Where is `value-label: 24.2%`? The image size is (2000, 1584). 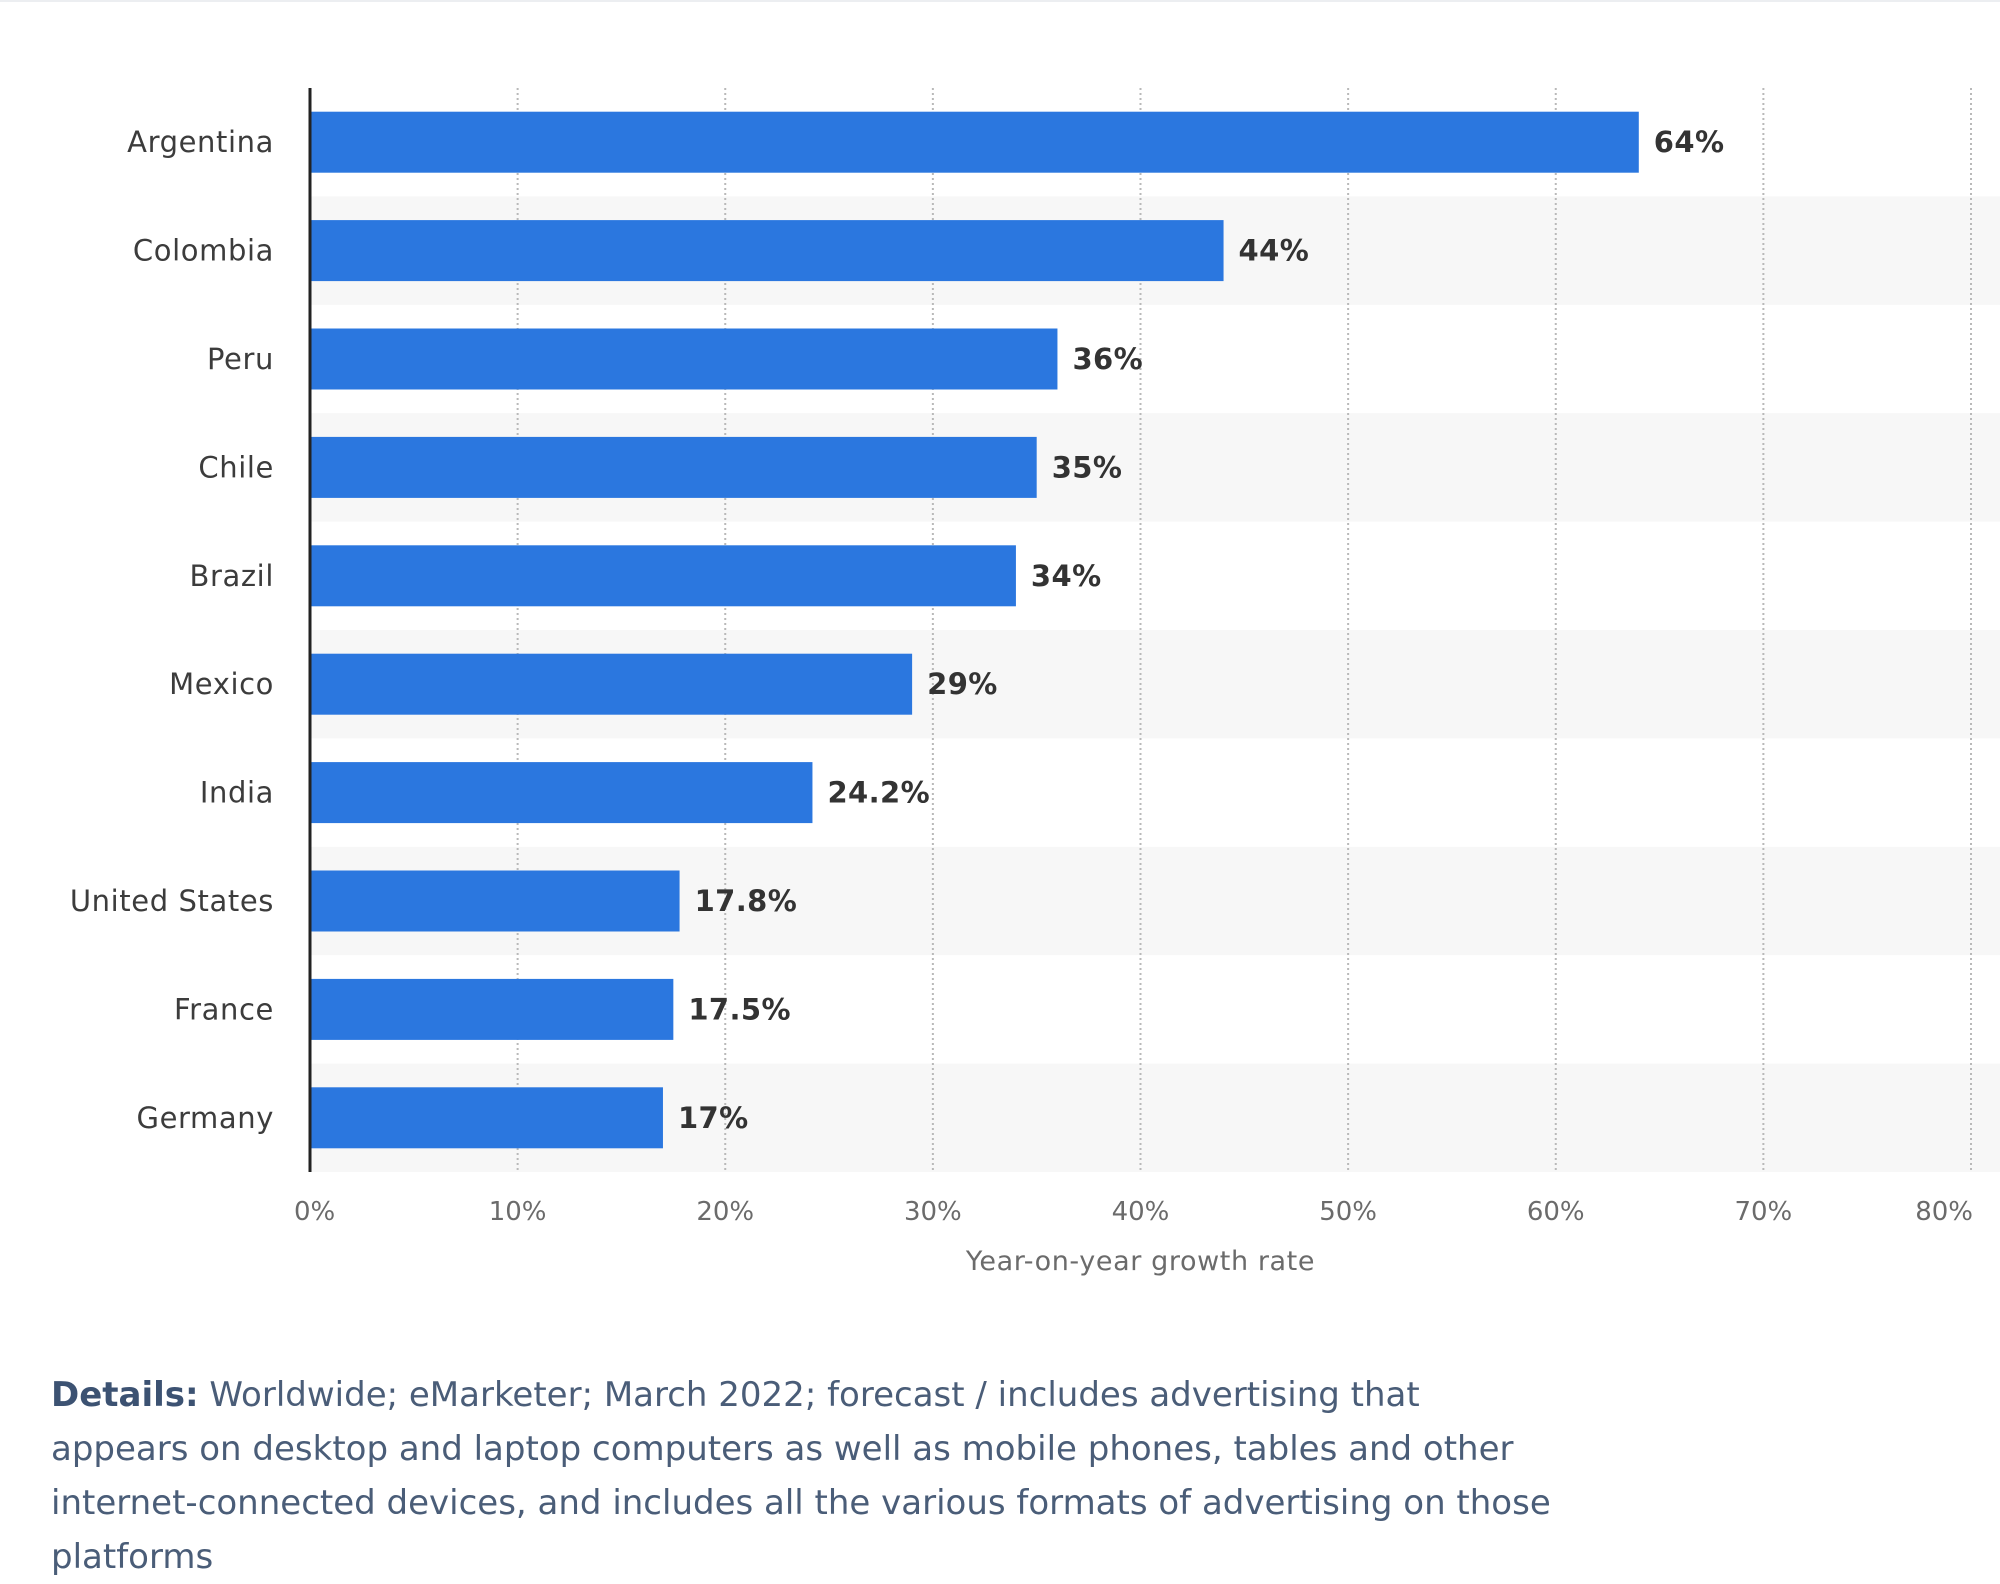 value-label: 24.2% is located at coordinates (878, 793).